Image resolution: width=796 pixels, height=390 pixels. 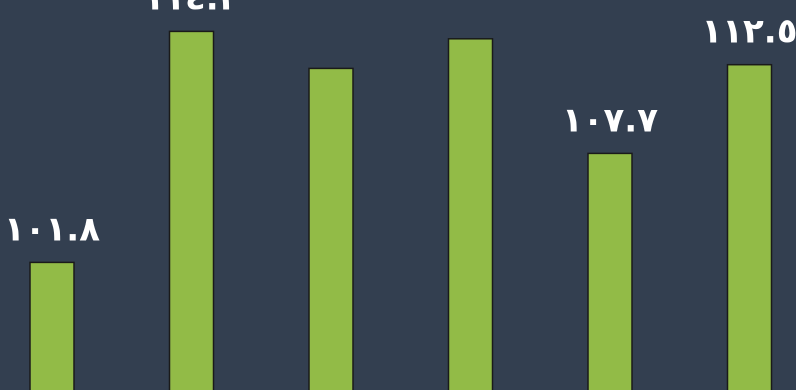 What do you see at coordinates (52, 229) in the screenshot?
I see `data-label-1: ١٠١.٨` at bounding box center [52, 229].